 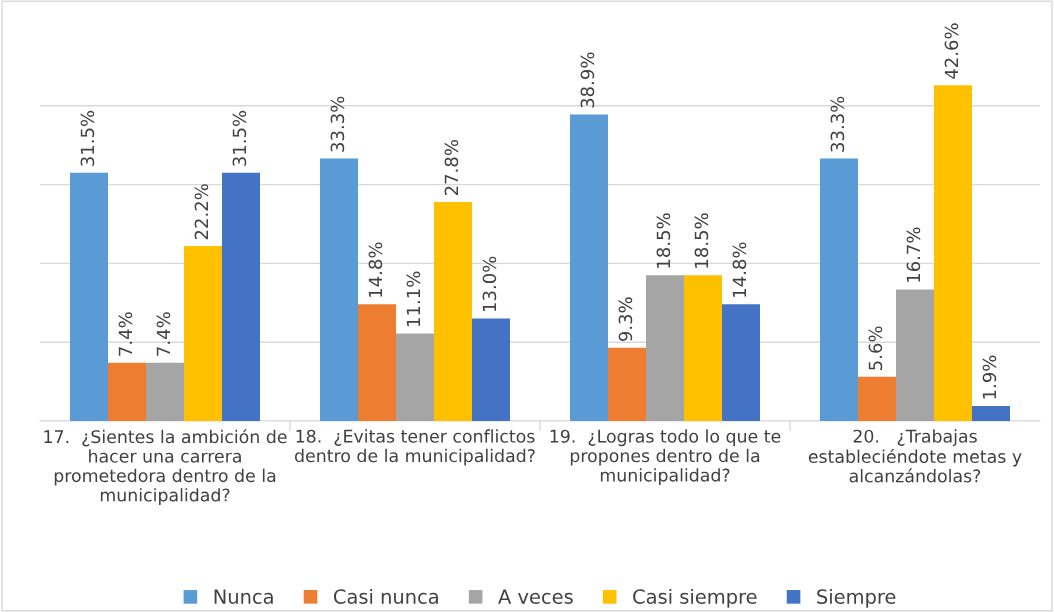 I want to click on data-label: 1.9%, so click(x=989, y=377).